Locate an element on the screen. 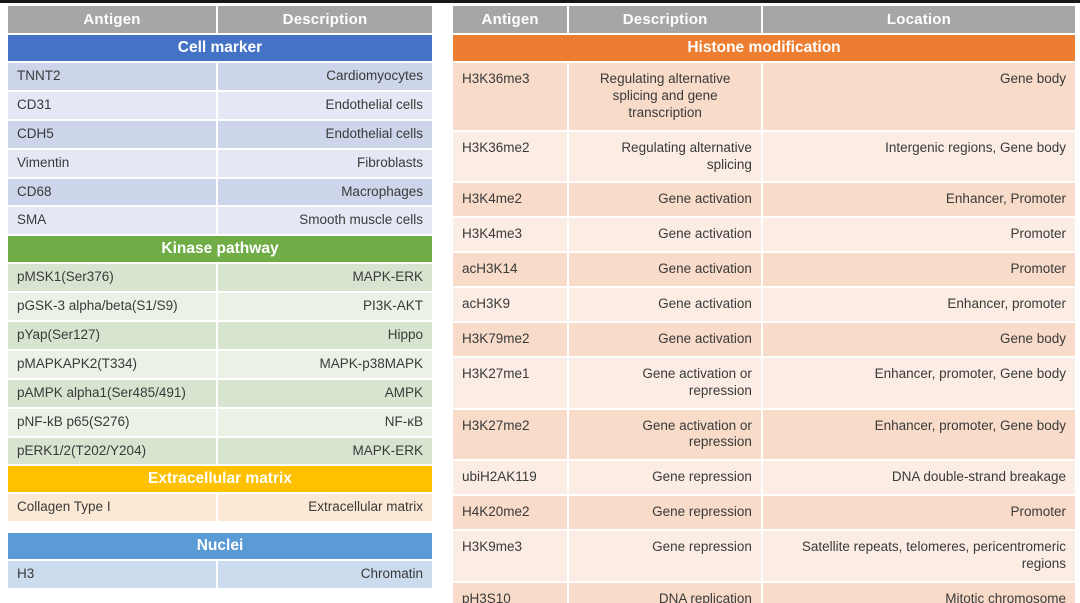 The width and height of the screenshot is (1080, 603). table-row: Collagen Type I Extracellular matrix is located at coordinates (220, 508).